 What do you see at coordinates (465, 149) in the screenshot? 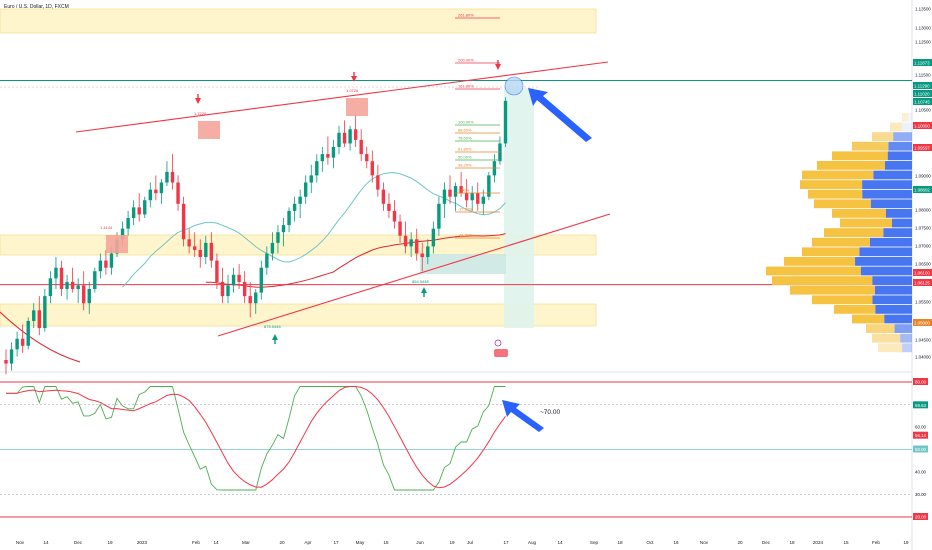
I see `fib-label: 61.80%` at bounding box center [465, 149].